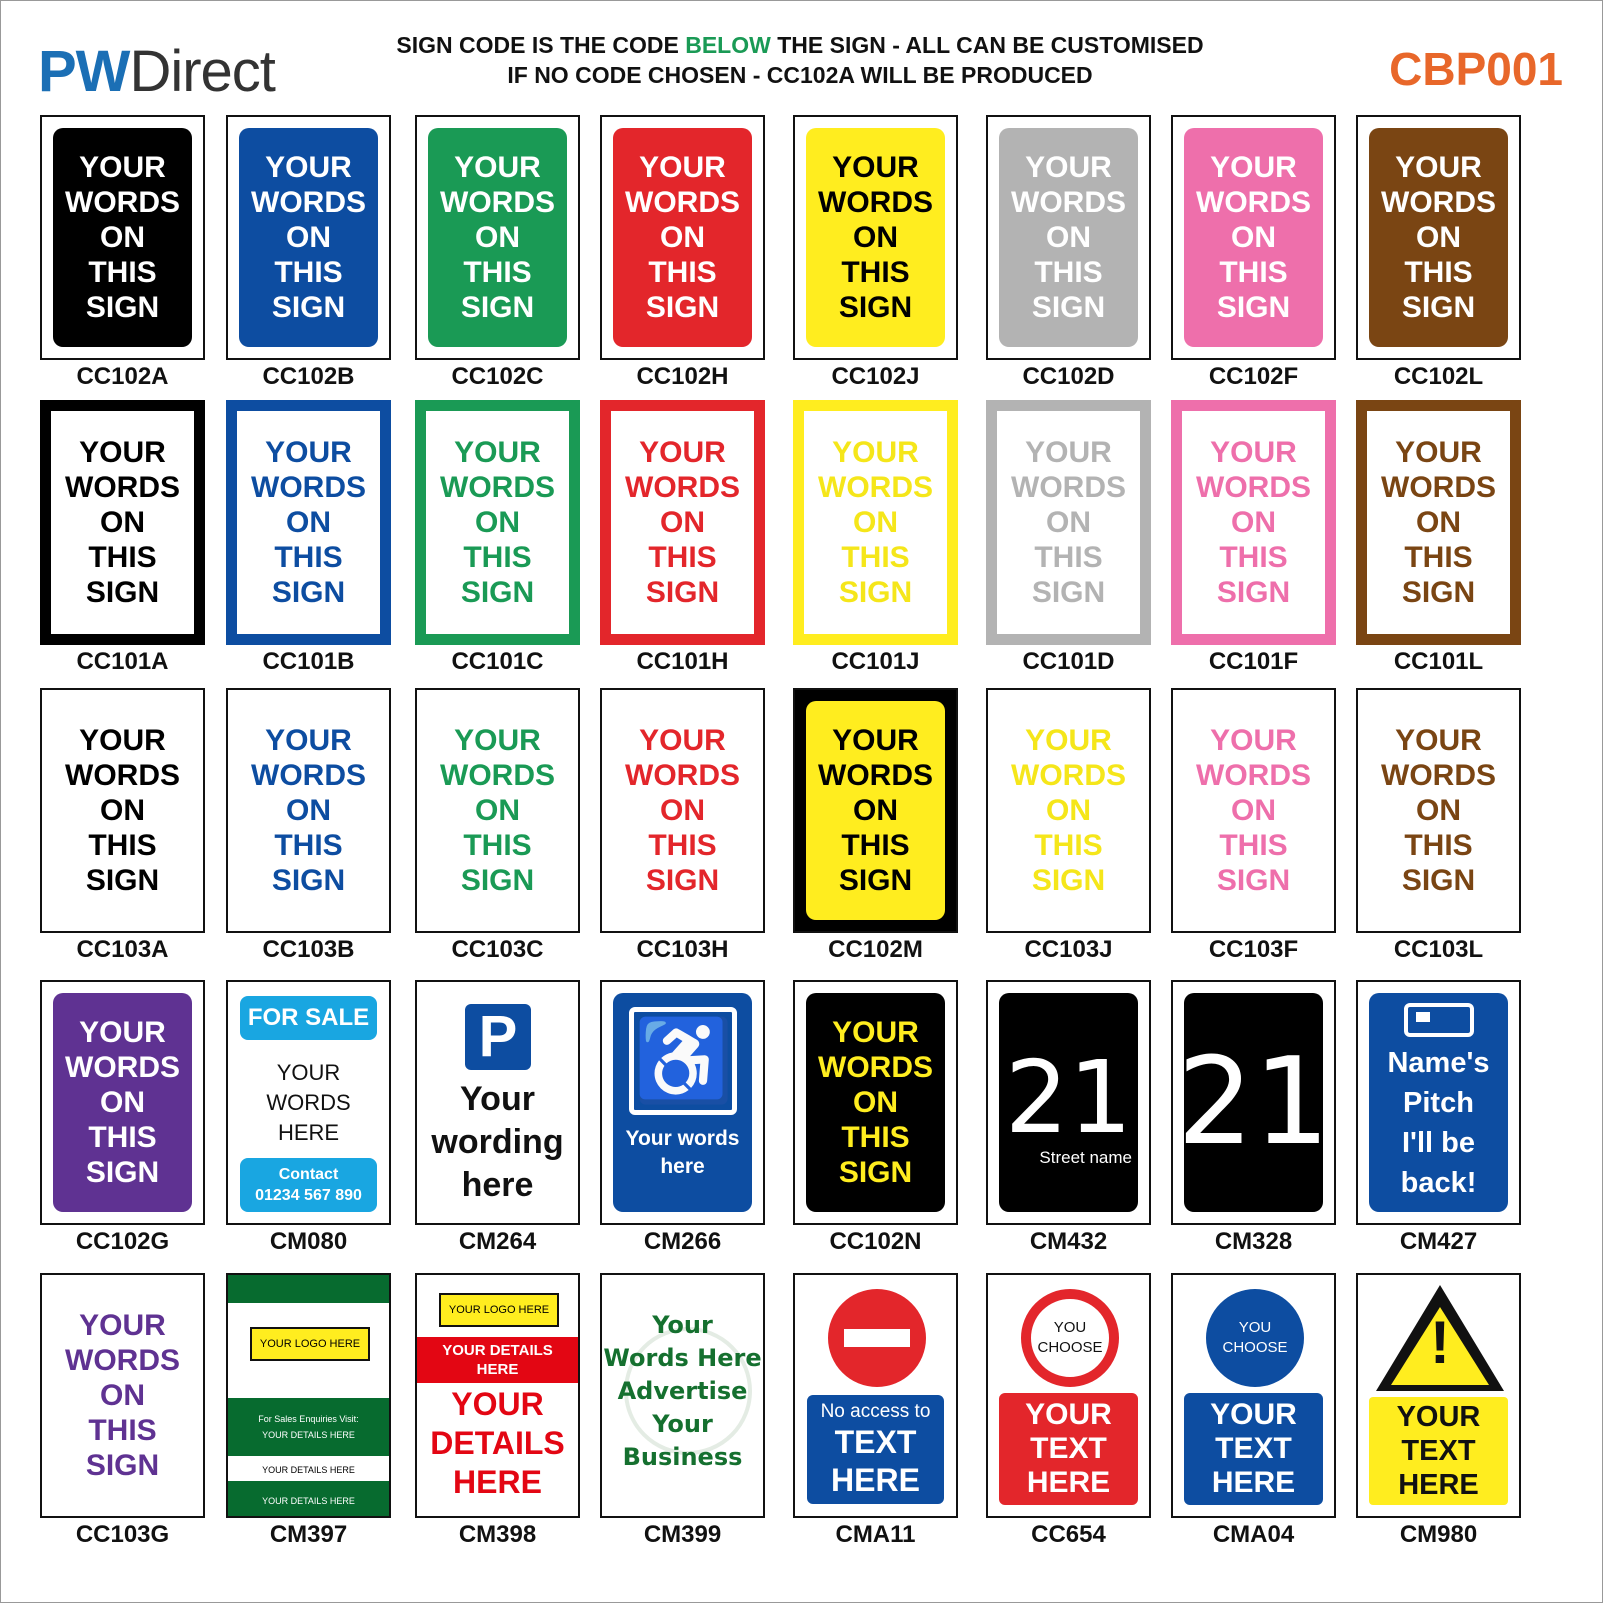 Image resolution: width=1603 pixels, height=1603 pixels. I want to click on sign-card-cc102b: YOUR WORDS ON THIS SIGN, so click(308, 237).